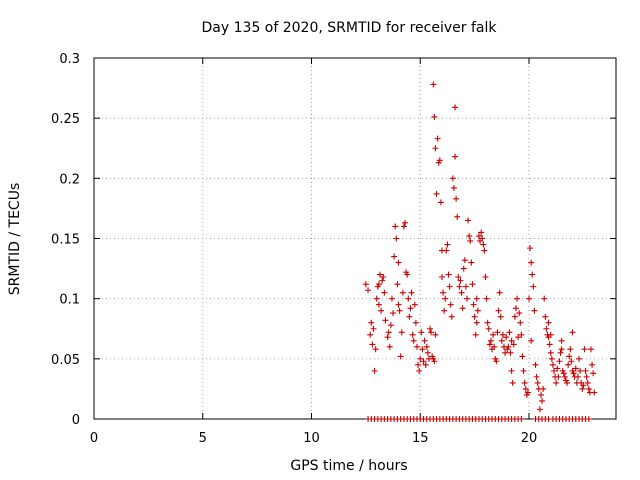  I want to click on y-tick-label: 0, so click(76, 420).